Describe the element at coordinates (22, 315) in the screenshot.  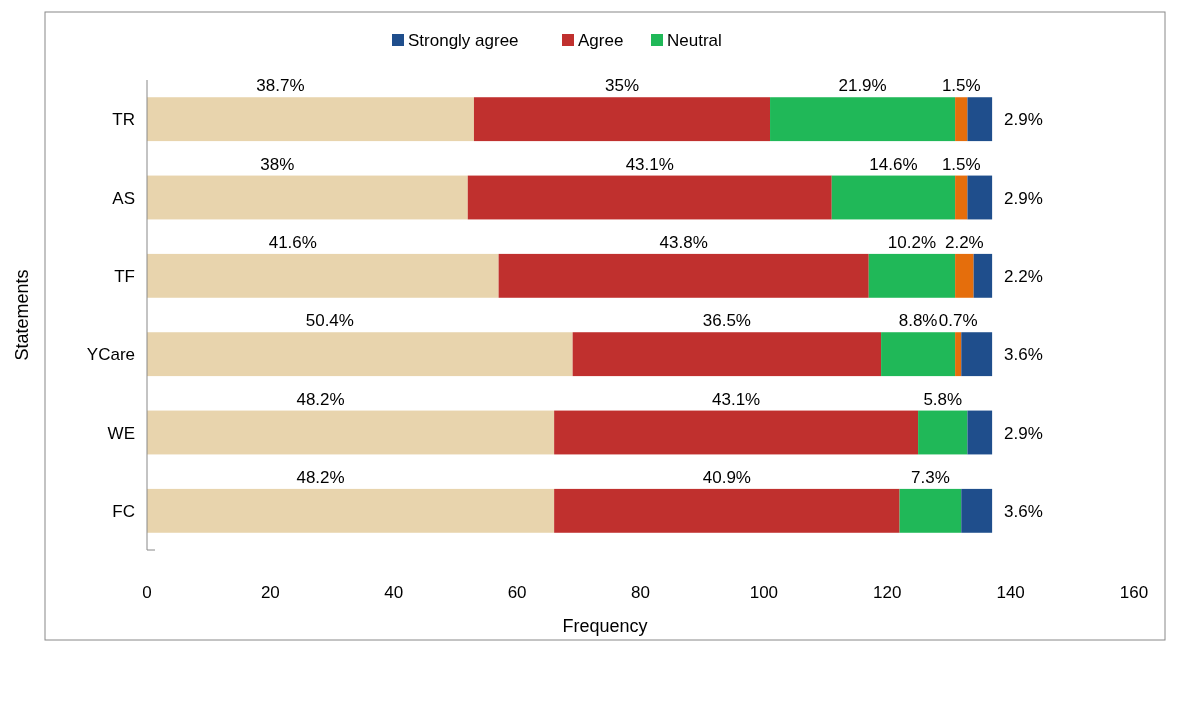
I see `y-axis-title: Statements` at that location.